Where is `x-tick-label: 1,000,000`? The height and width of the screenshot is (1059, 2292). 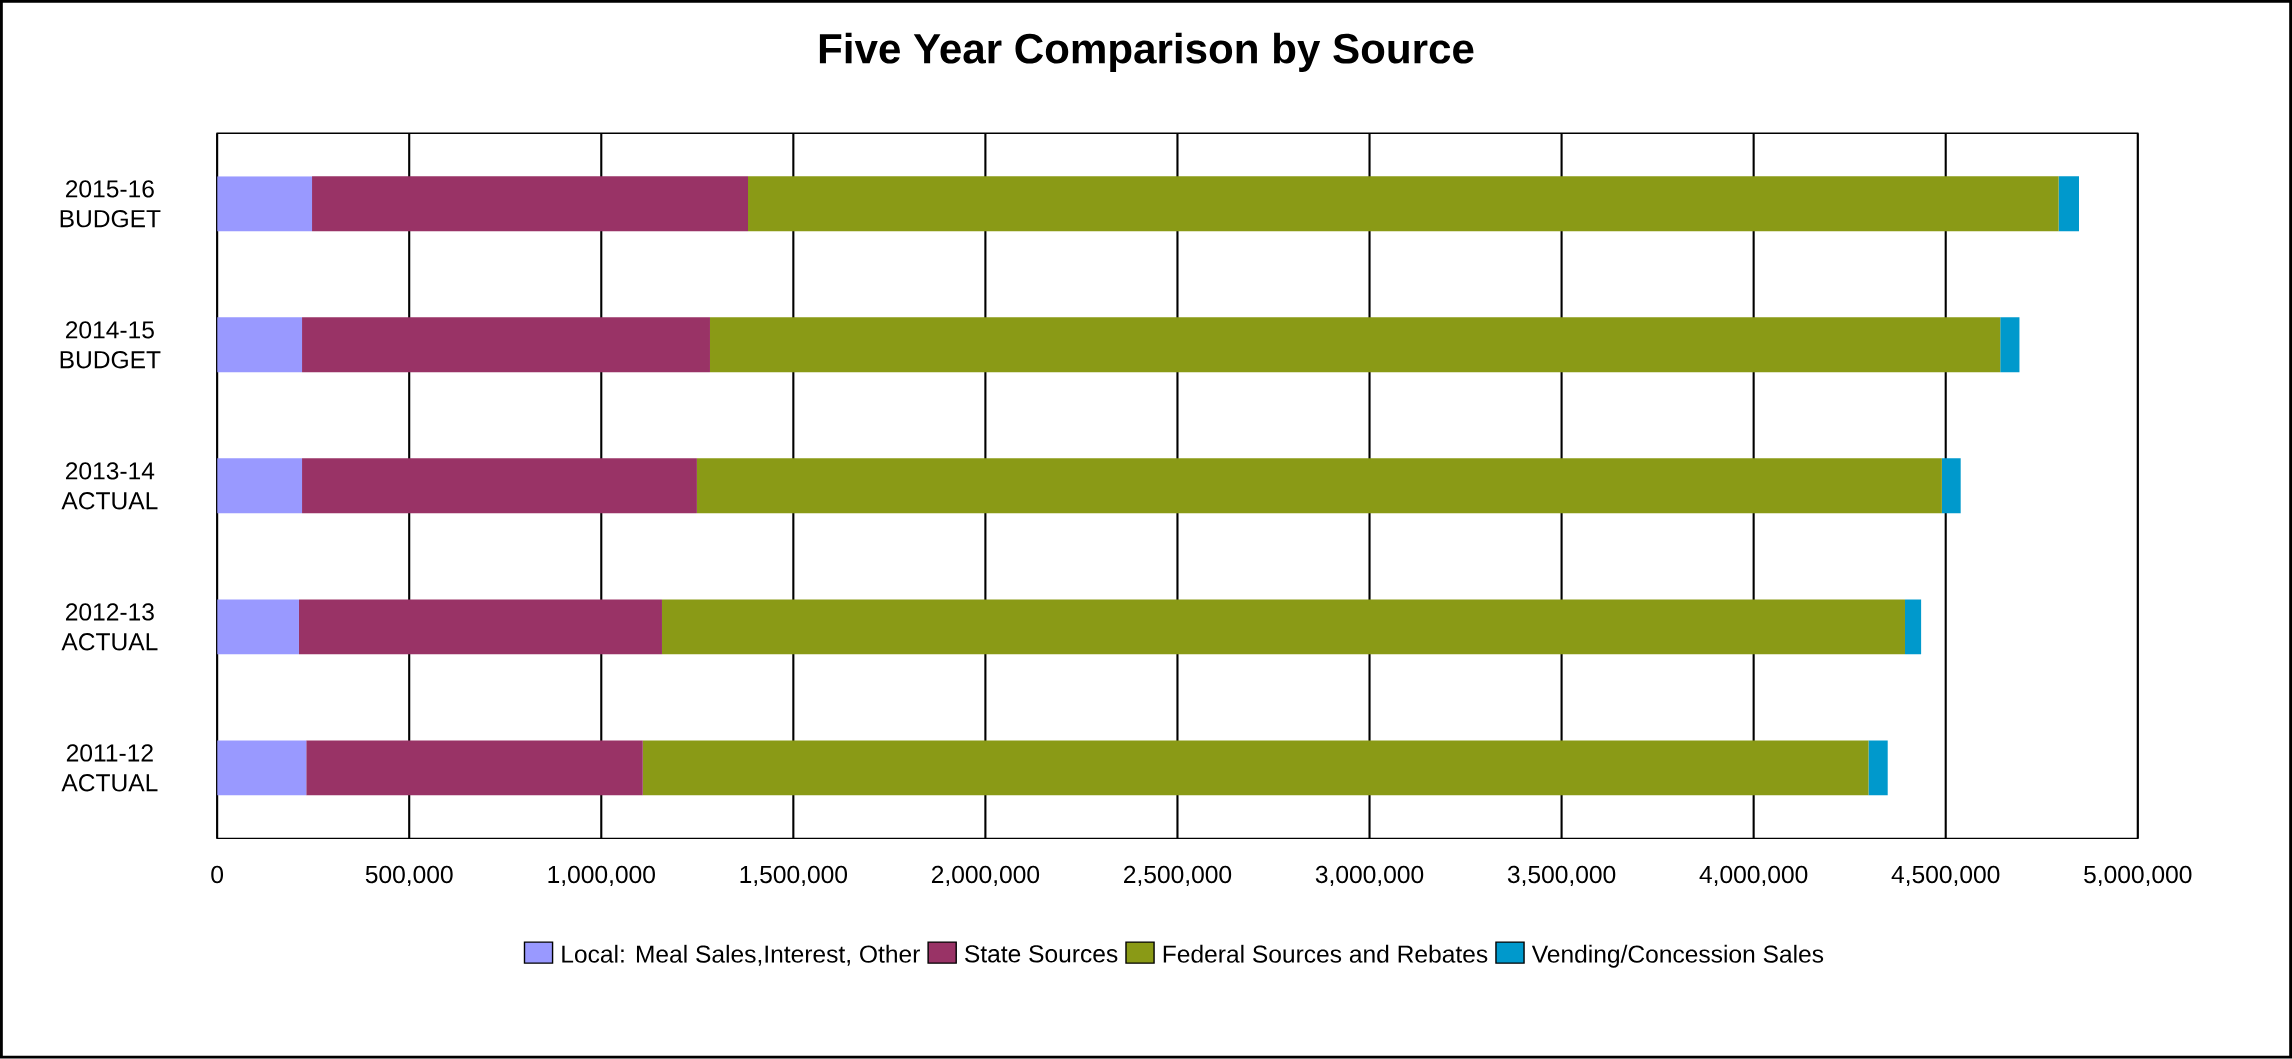 x-tick-label: 1,000,000 is located at coordinates (601, 876).